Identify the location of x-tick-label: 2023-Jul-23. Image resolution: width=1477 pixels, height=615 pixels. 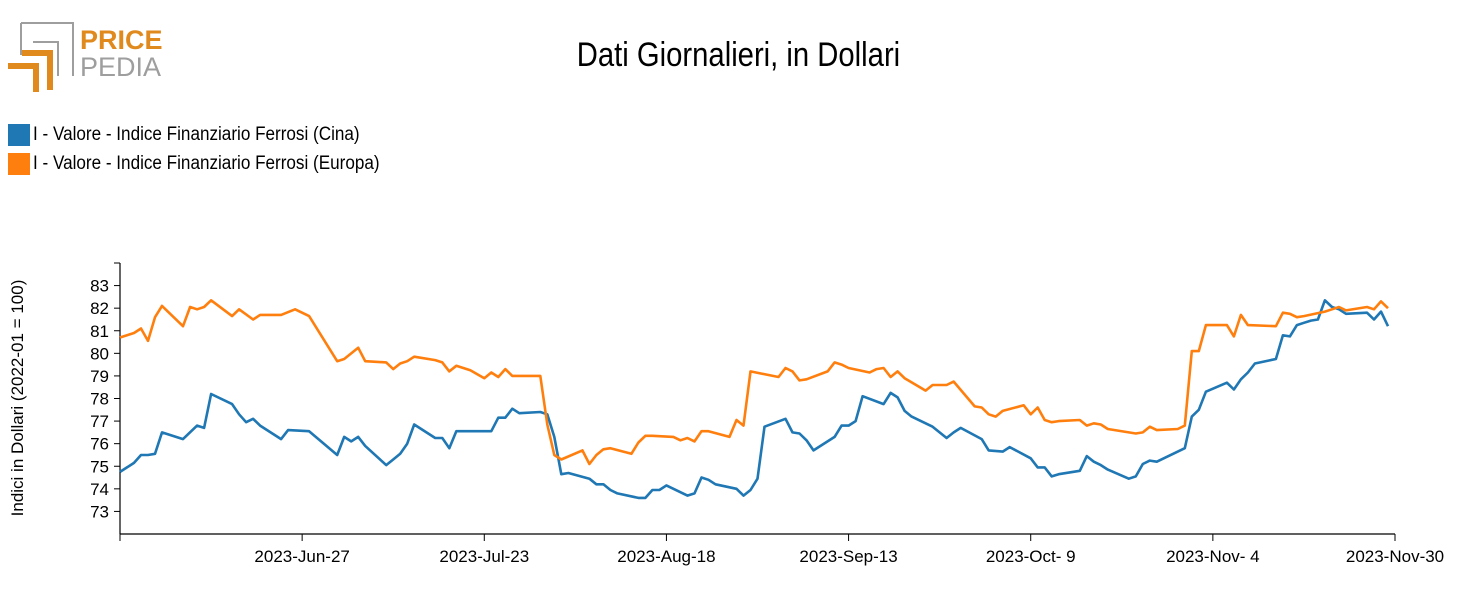
(484, 556).